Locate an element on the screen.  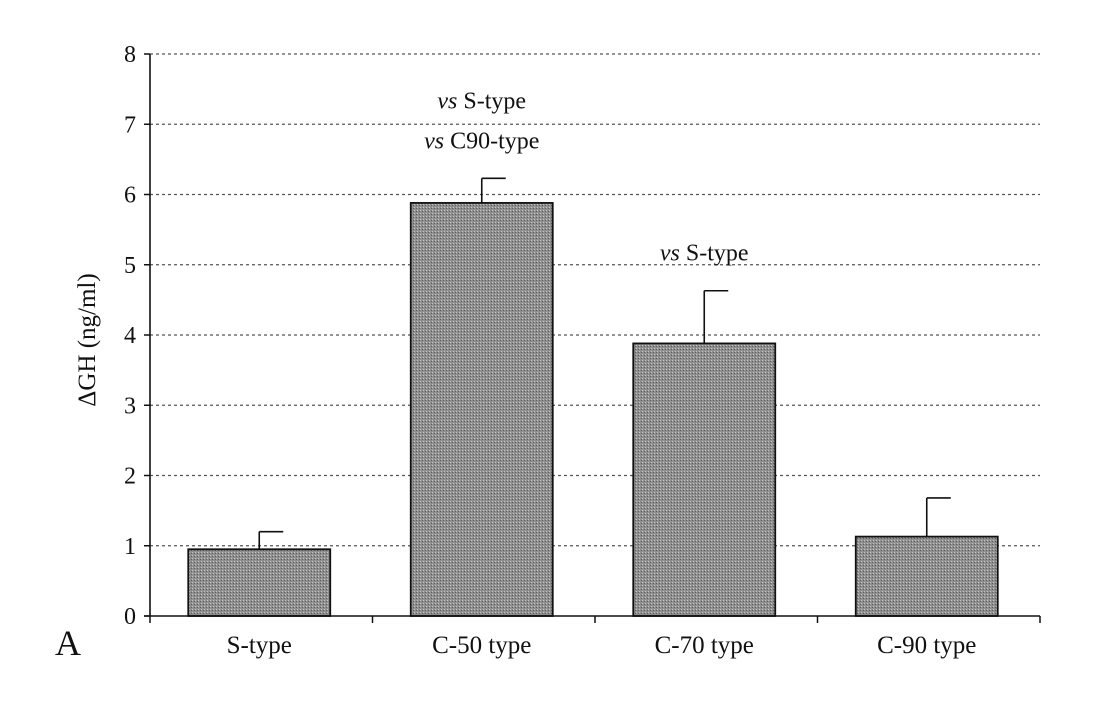
x-tick-label: C-90 type is located at coordinates (926, 645).